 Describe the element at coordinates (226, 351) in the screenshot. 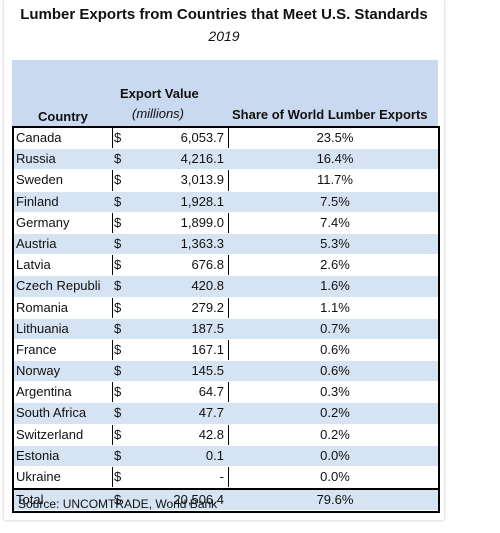

I see `table-row: France $167.1 0.6%` at that location.